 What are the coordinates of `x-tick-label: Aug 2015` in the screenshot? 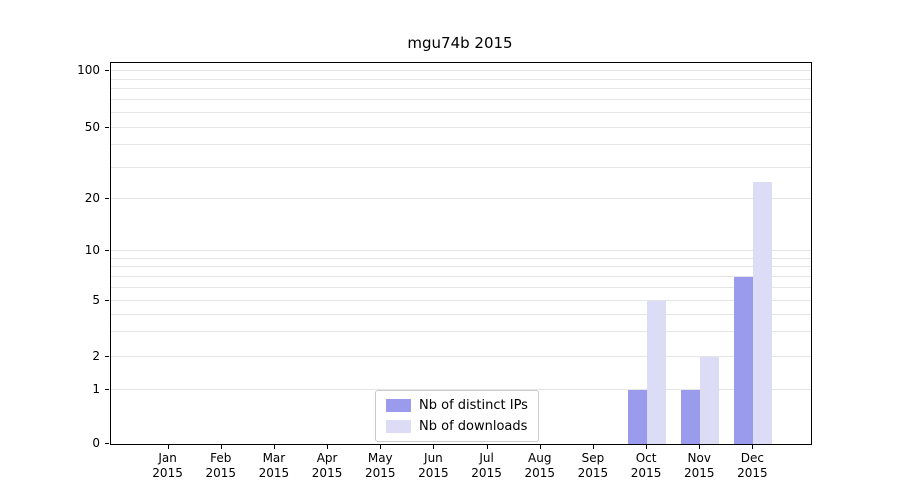 It's located at (540, 465).